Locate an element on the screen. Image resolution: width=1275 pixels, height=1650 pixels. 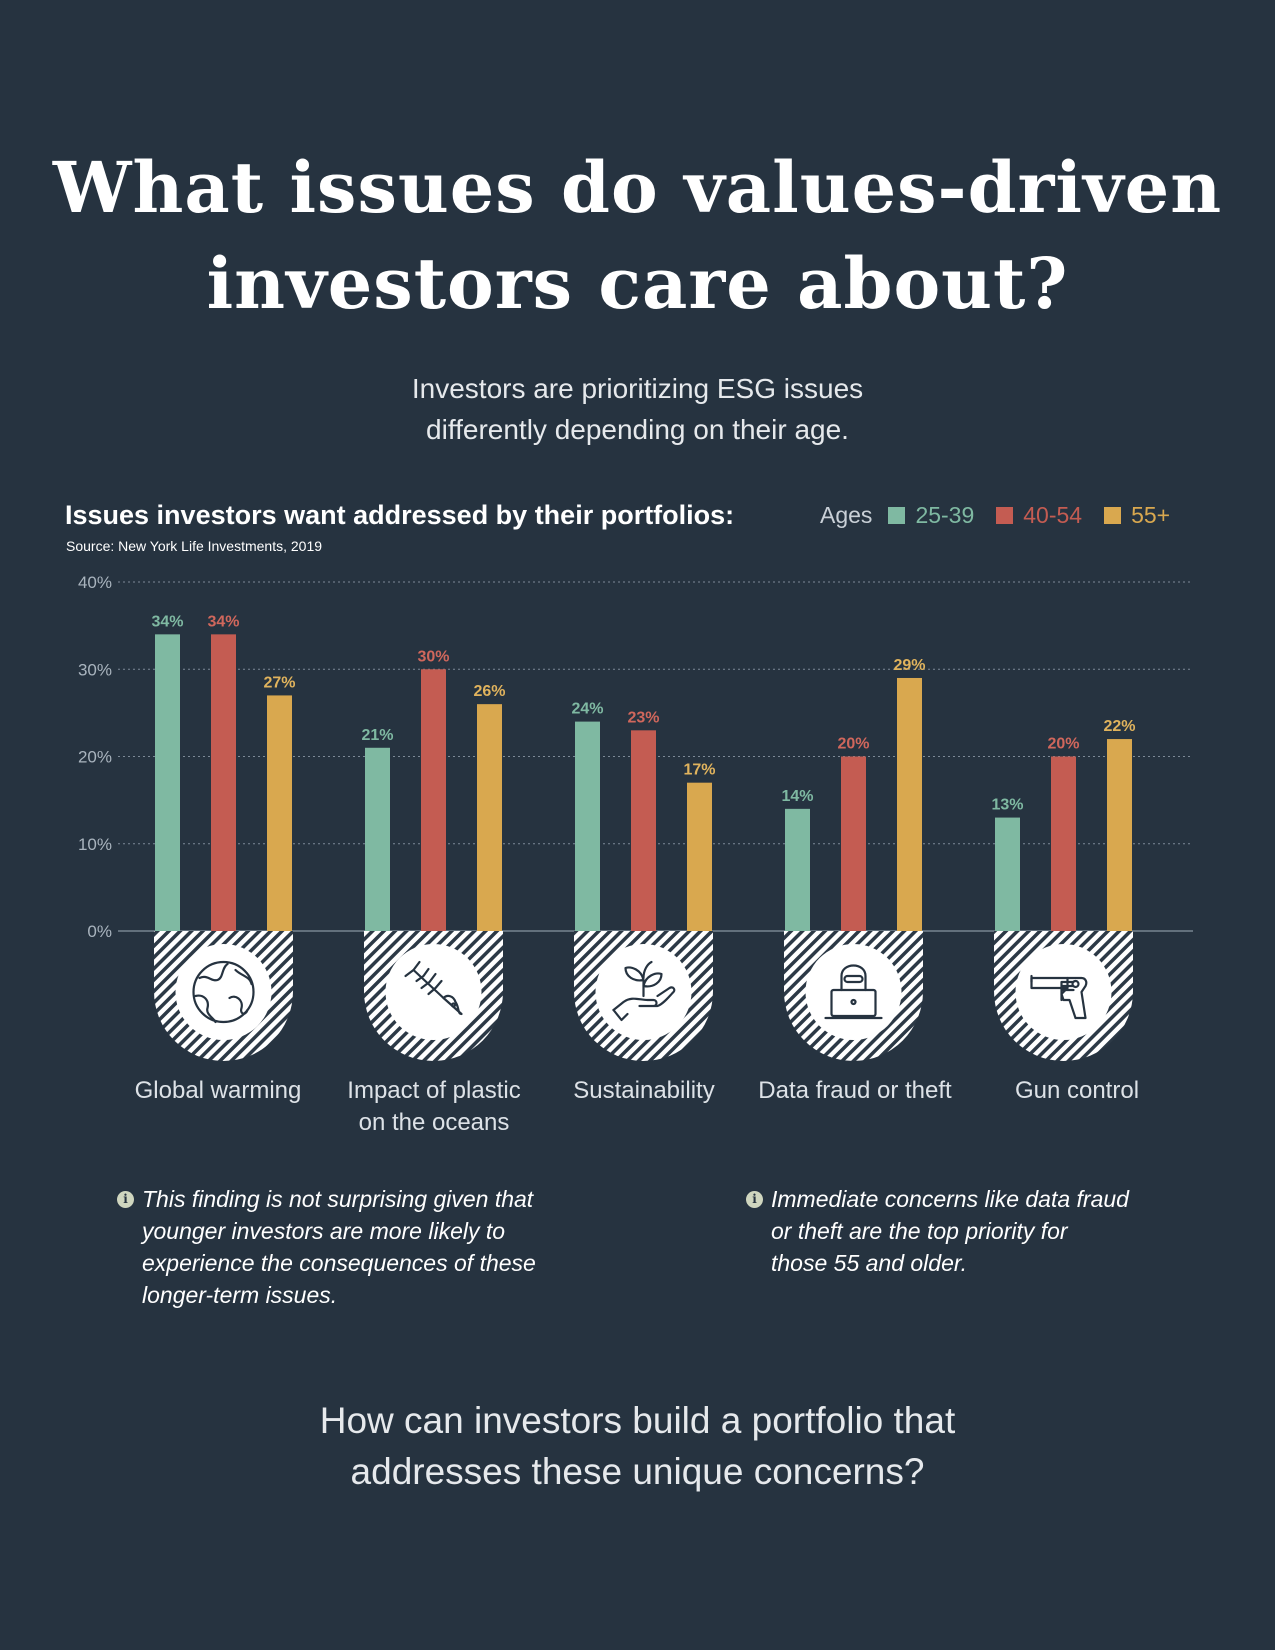
hacker-laptop-icon is located at coordinates (853, 992).